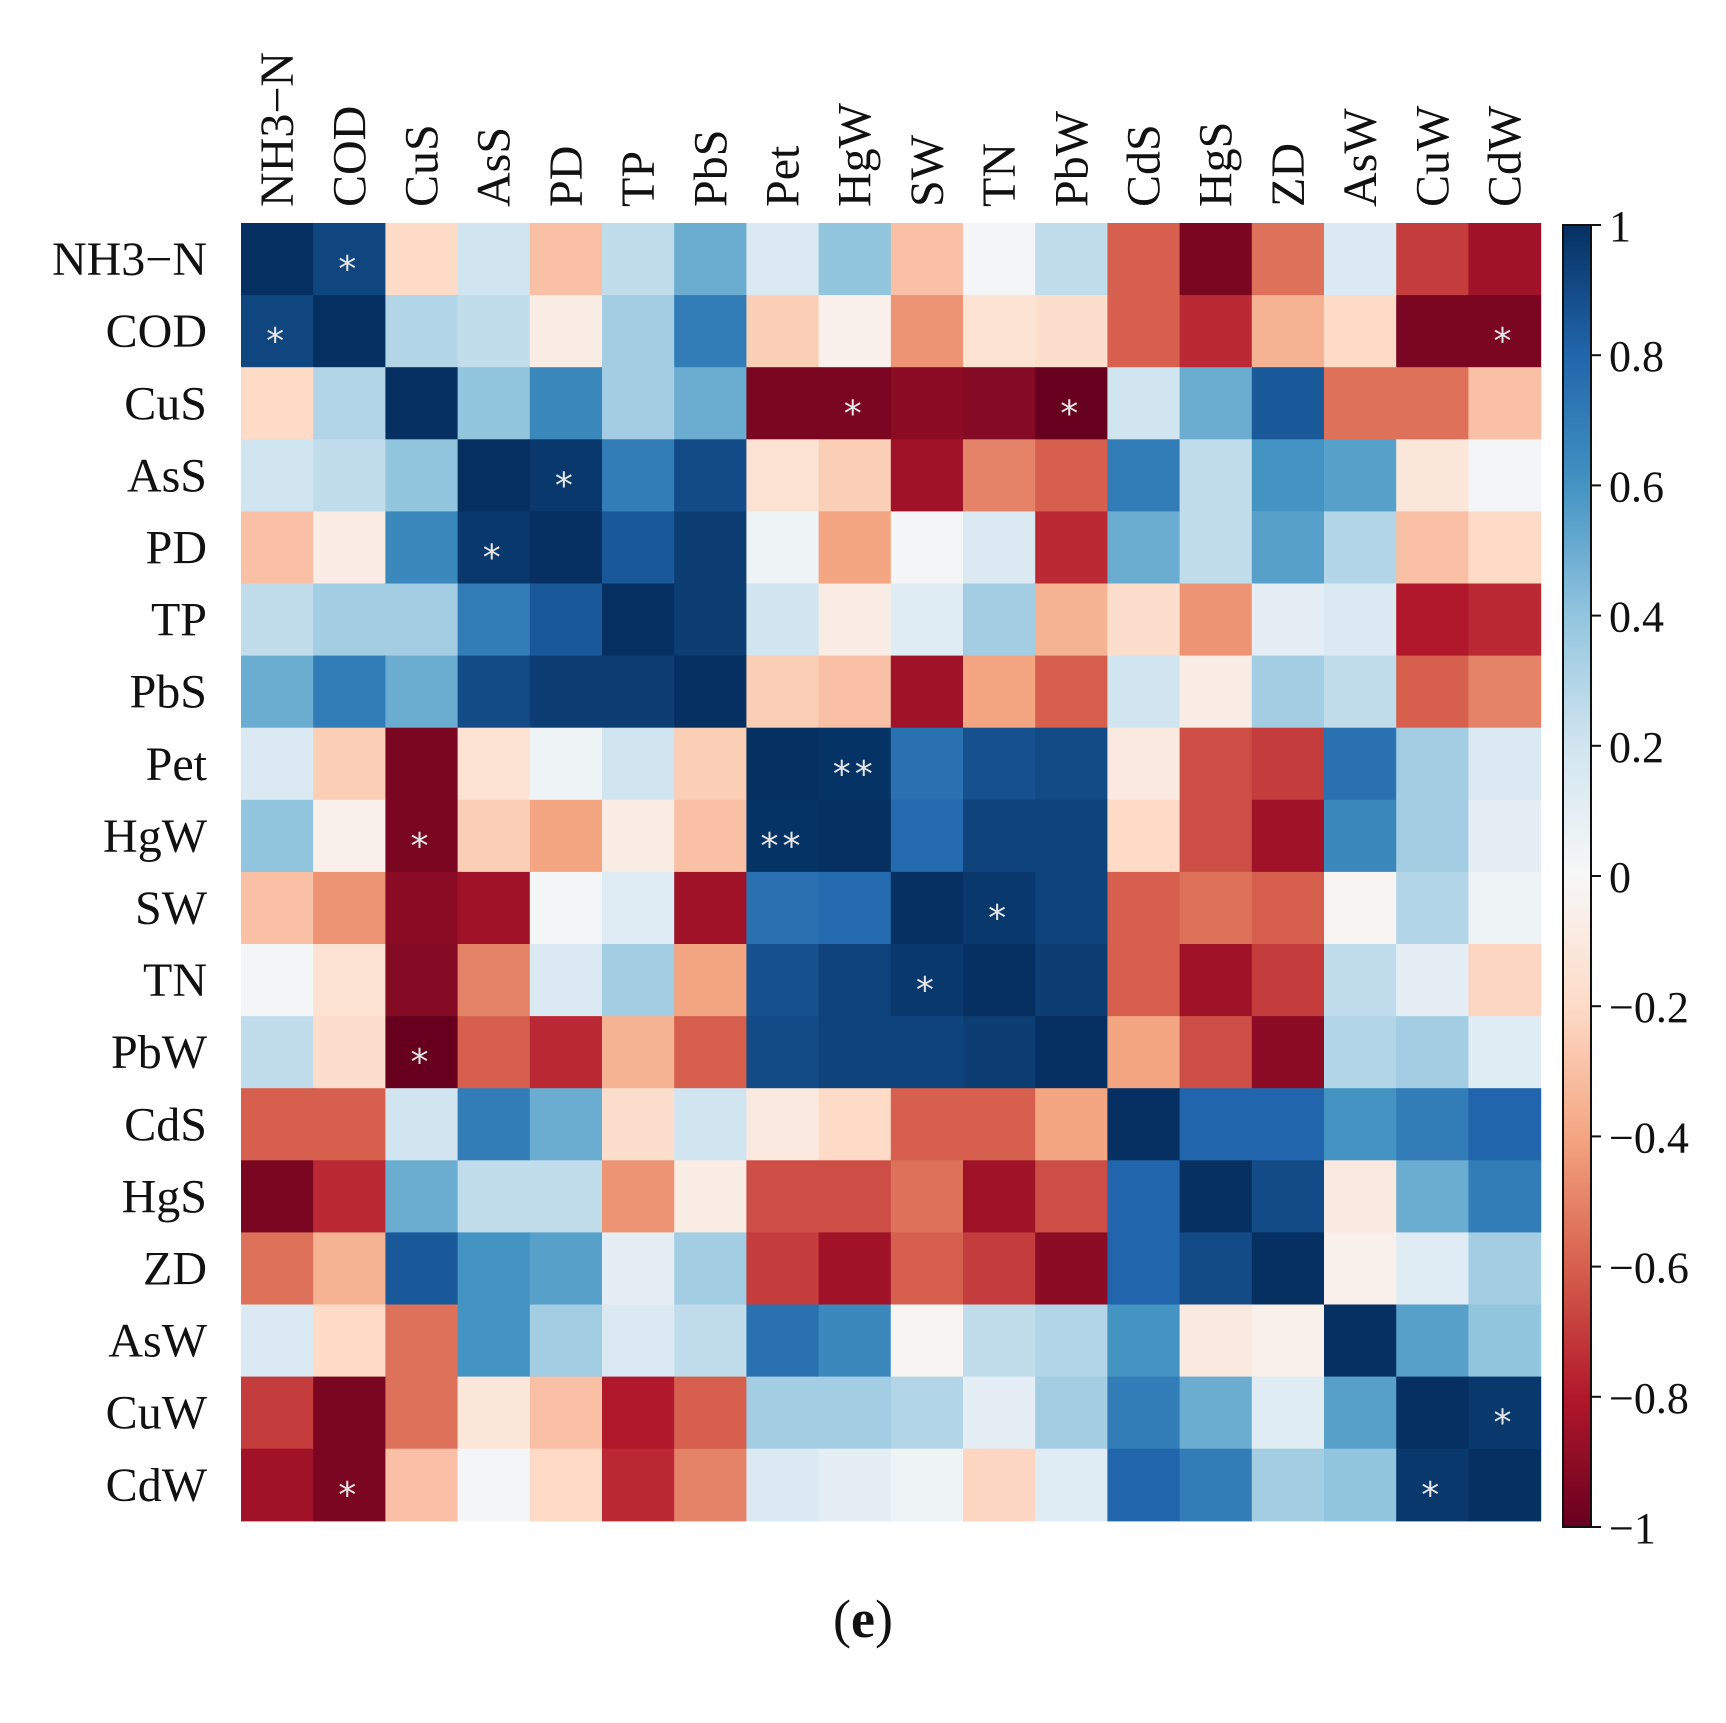 The width and height of the screenshot is (1726, 1723). What do you see at coordinates (999, 175) in the screenshot?
I see `column-label: TN` at bounding box center [999, 175].